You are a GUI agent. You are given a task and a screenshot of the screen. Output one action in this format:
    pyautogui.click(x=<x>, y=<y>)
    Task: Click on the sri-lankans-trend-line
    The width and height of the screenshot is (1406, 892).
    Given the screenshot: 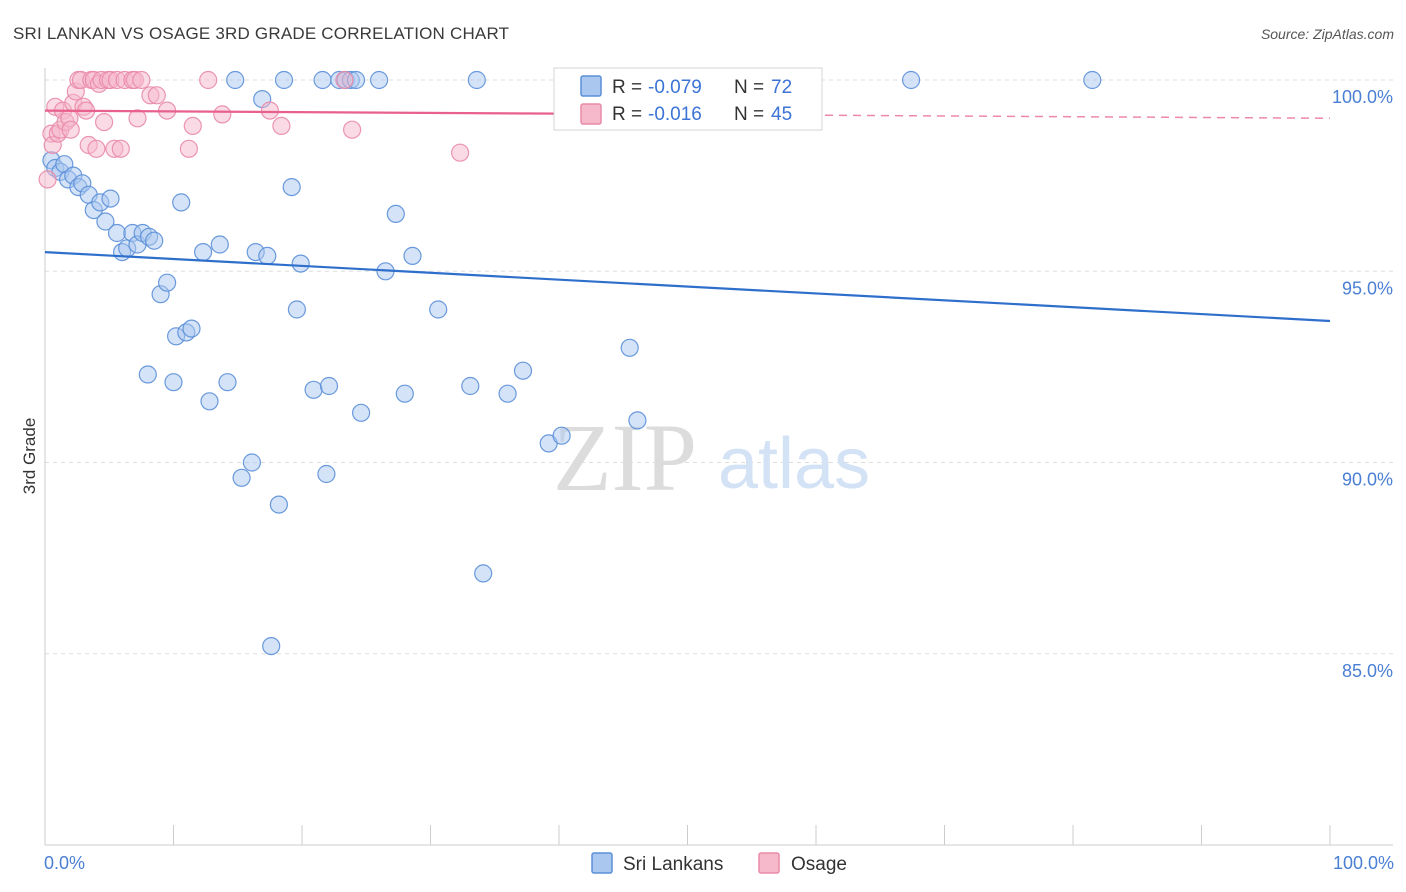 What is the action you would take?
    pyautogui.click(x=687, y=287)
    